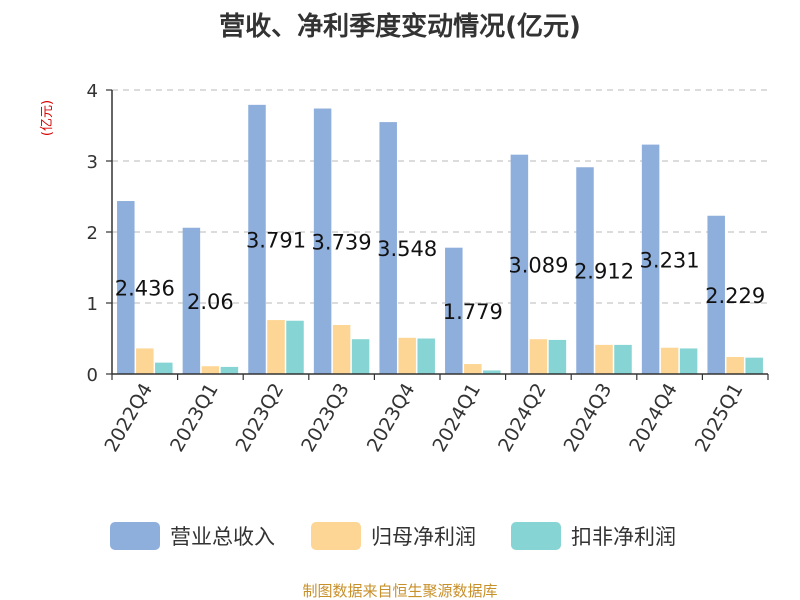 This screenshot has width=800, height=600. I want to click on data-label: 3.548, so click(407, 249).